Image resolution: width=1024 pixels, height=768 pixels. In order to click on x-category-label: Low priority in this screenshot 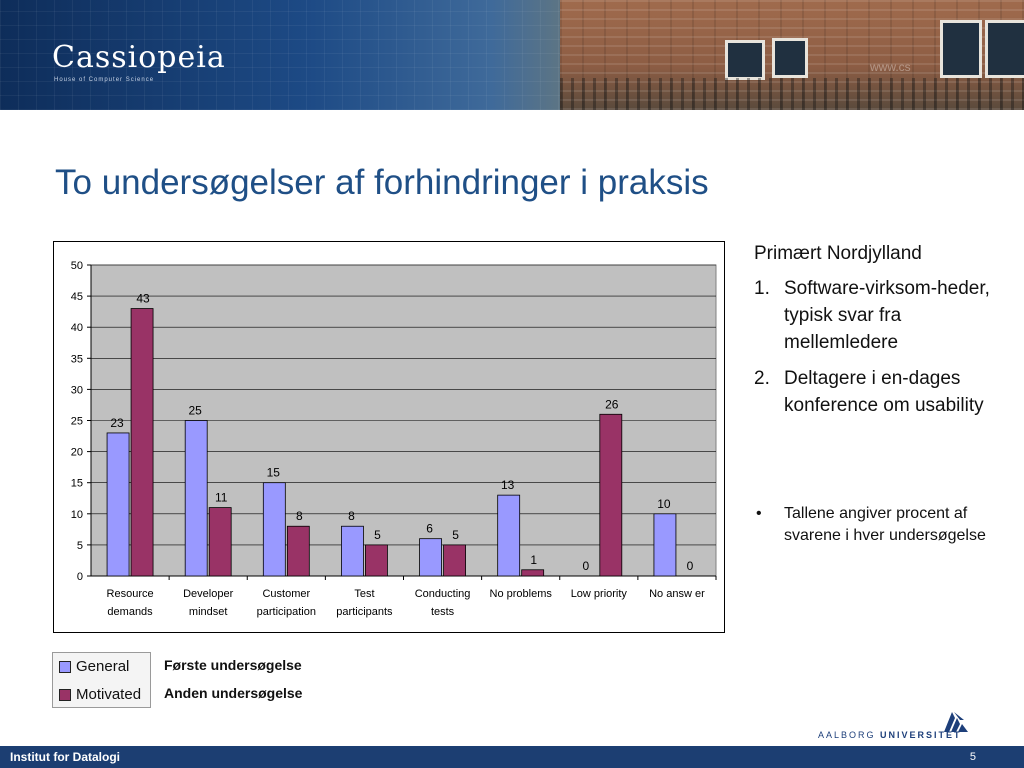, I will do `click(599, 594)`.